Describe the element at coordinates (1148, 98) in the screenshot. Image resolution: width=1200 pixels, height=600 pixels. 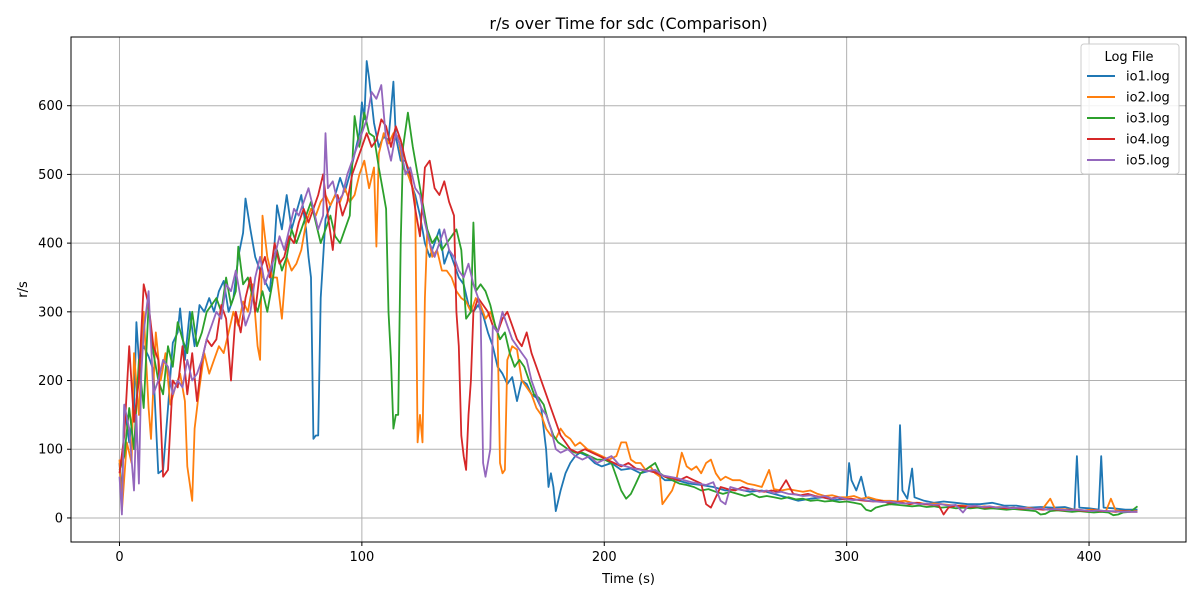
I see `legend-label: io2.log` at that location.